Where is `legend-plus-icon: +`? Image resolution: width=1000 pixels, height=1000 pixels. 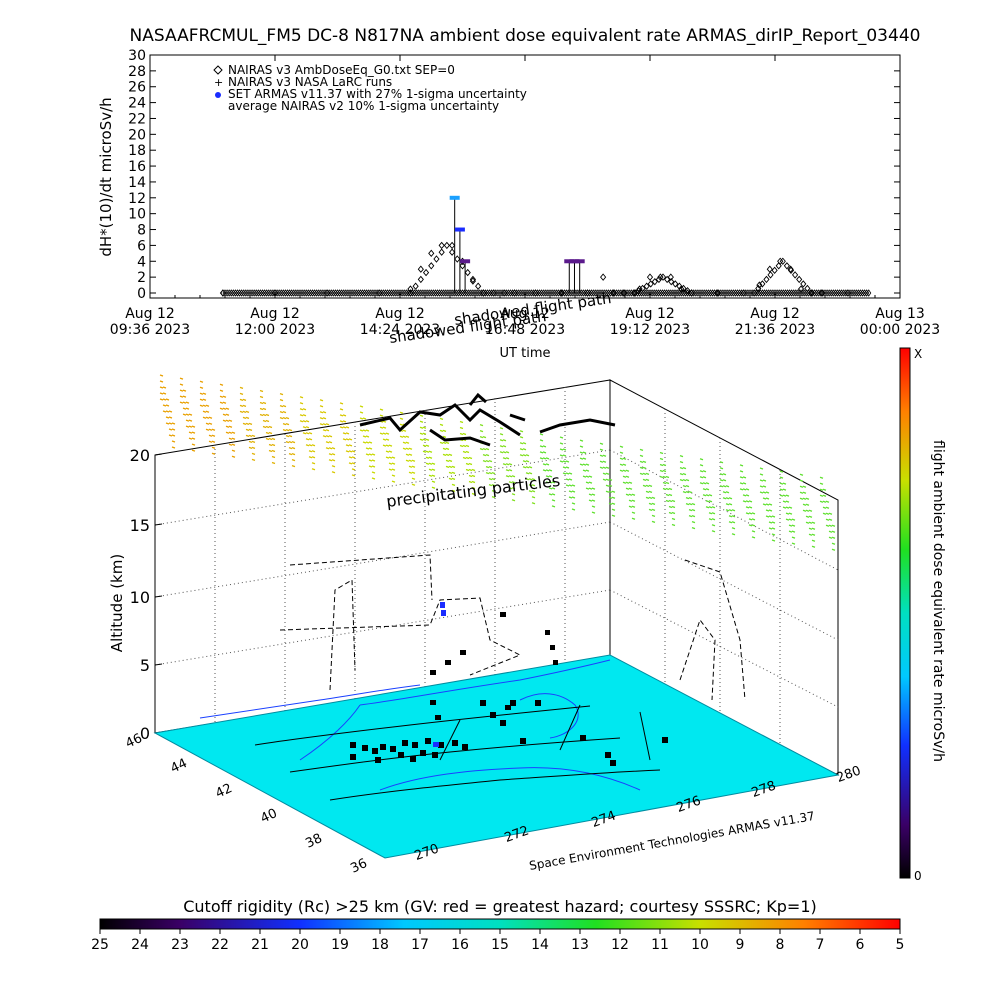 legend-plus-icon: + is located at coordinates (218, 82).